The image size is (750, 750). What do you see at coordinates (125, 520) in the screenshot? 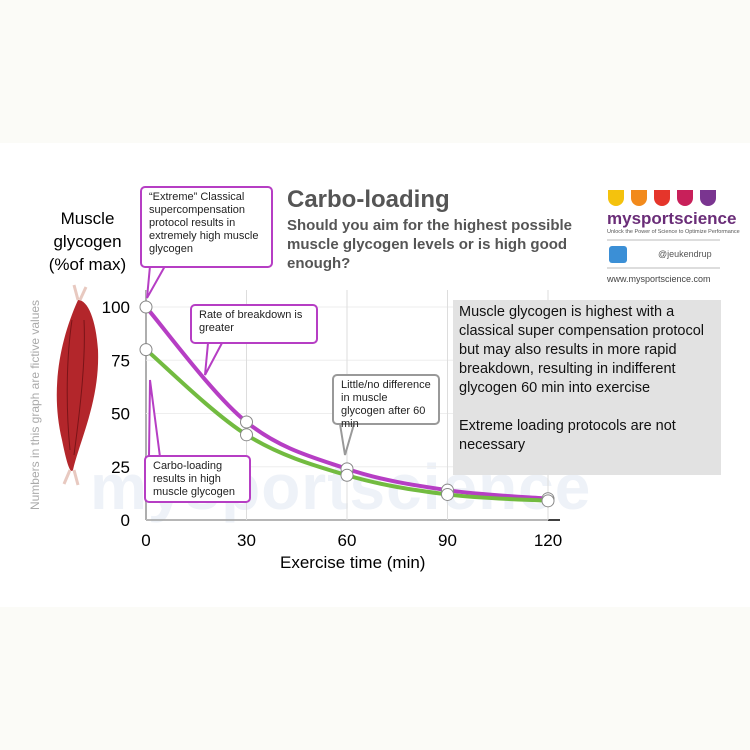
I see `y-tick-label: 0` at bounding box center [125, 520].